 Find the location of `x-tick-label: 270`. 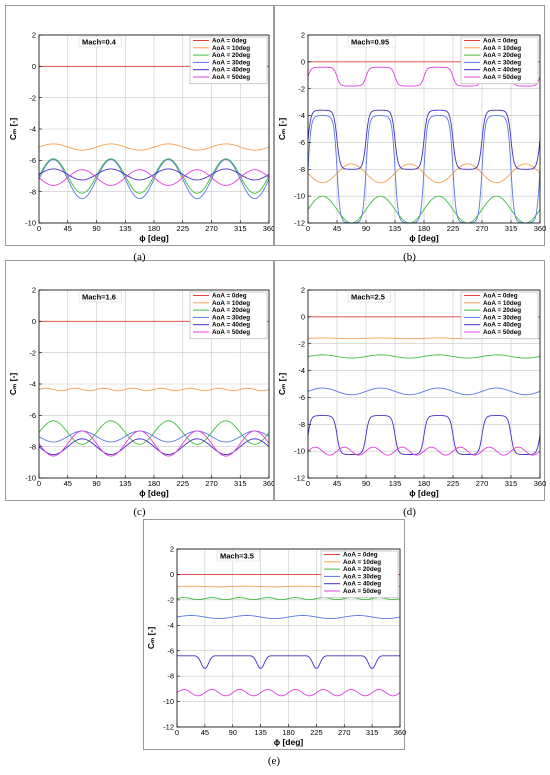

x-tick-label: 270 is located at coordinates (482, 228).